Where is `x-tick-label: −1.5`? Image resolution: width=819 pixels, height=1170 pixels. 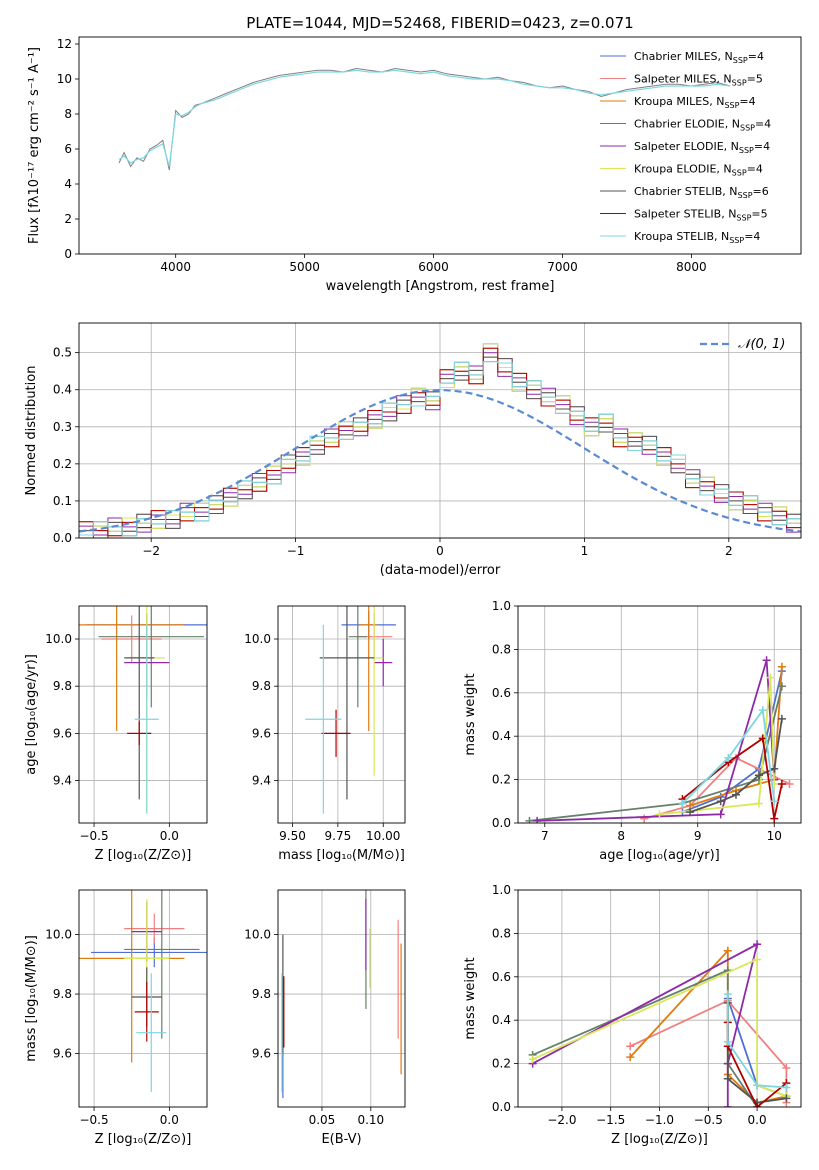
x-tick-label: −1.5 is located at coordinates (610, 1120).